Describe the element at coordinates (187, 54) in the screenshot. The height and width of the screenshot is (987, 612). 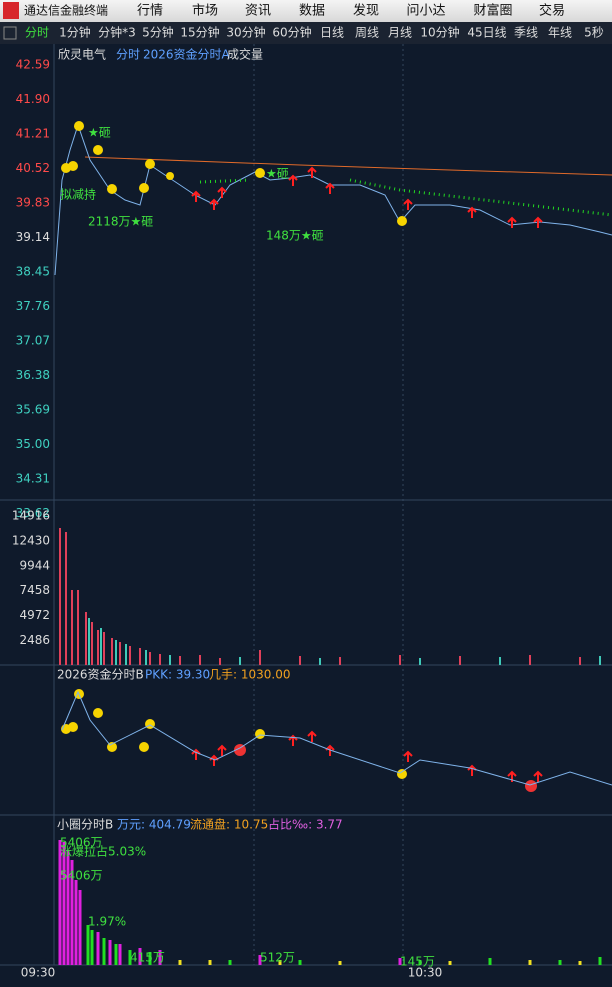
I see `indicator-label: 2026资金分时A` at that location.